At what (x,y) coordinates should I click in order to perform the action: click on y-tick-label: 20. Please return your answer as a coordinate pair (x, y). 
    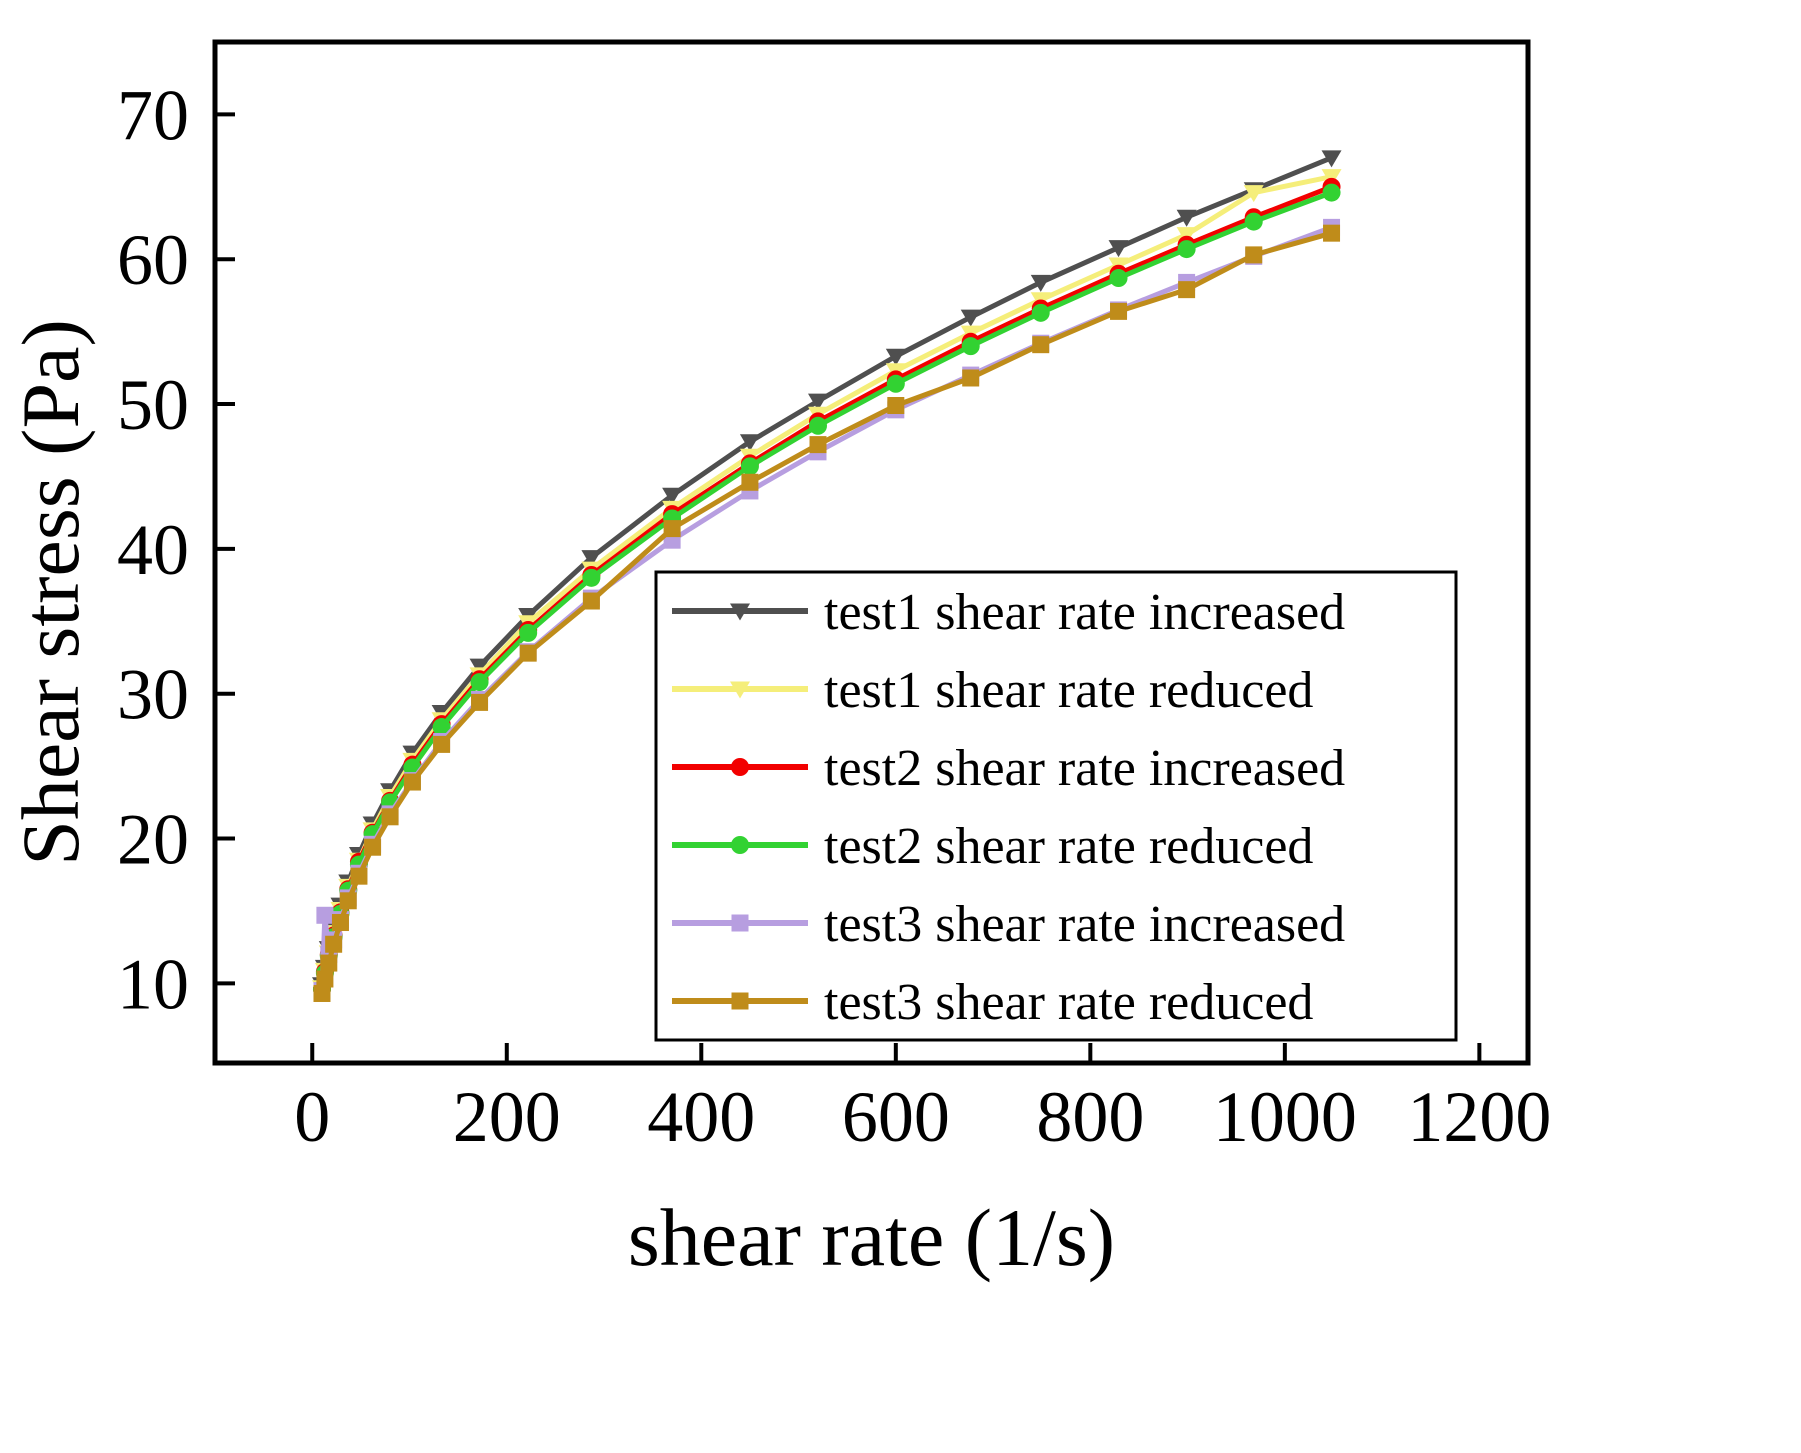
    Looking at the image, I should click on (153, 840).